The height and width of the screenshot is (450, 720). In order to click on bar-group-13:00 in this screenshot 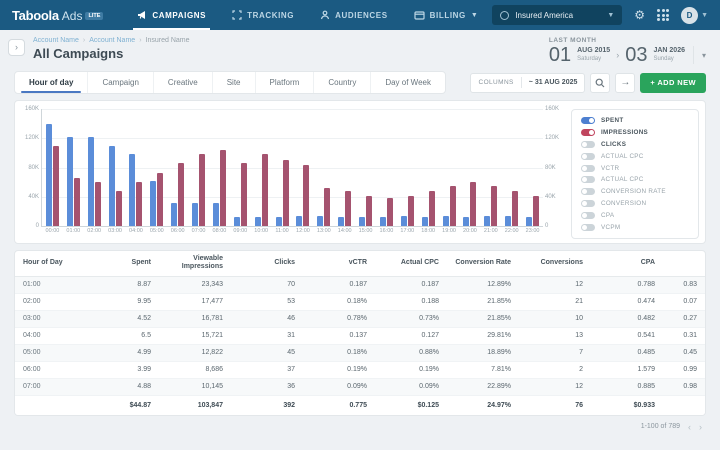, I will do `click(323, 167)`.